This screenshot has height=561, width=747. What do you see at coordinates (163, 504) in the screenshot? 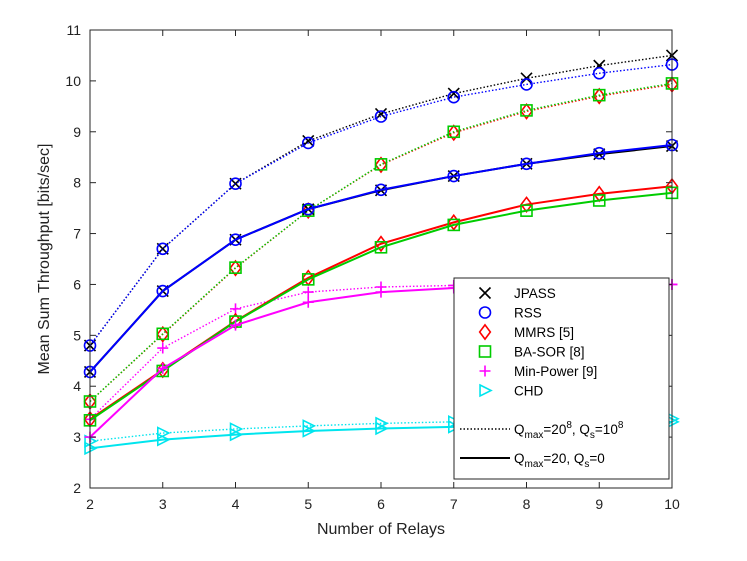
I see `x-tick-label: 3` at bounding box center [163, 504].